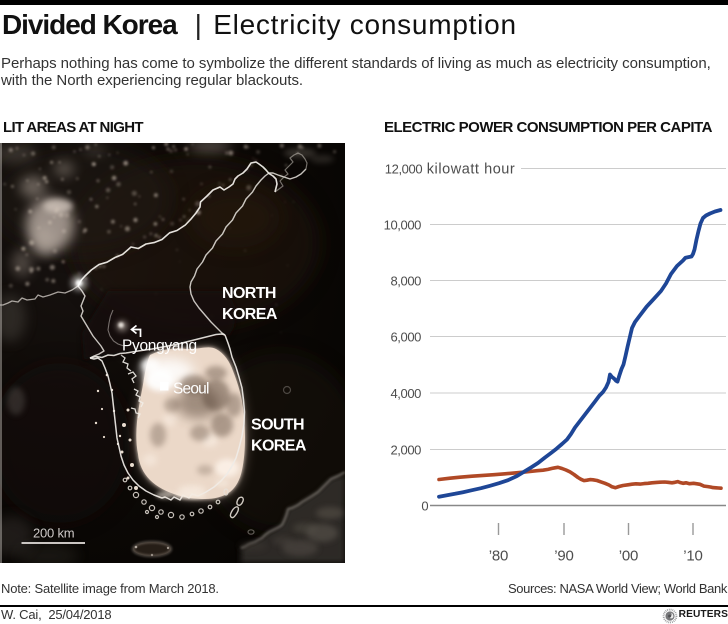 Image resolution: width=728 pixels, height=624 pixels. I want to click on svg-text: NORTH, so click(249, 293).